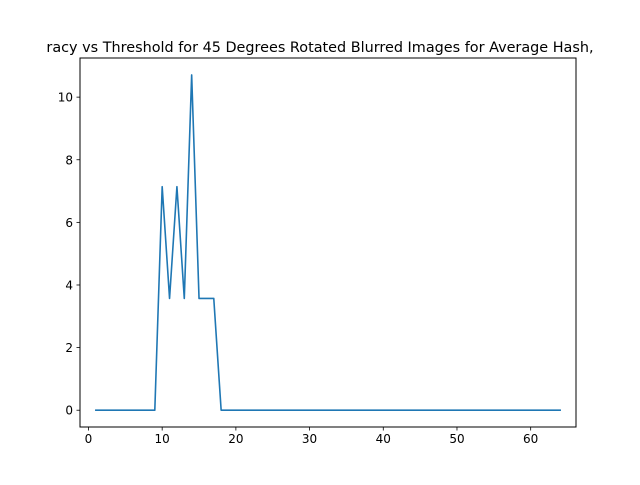 This screenshot has width=640, height=485. I want to click on x-axis: 0 10 20 30 40 50 60, so click(311, 436).